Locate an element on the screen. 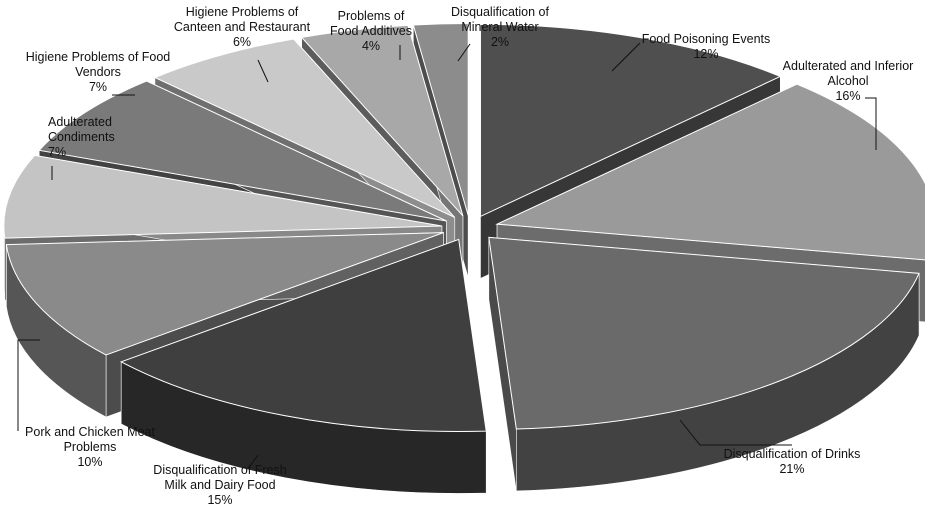 This screenshot has width=925, height=510. slice-name: Disqualification of Fresh is located at coordinates (219, 470).